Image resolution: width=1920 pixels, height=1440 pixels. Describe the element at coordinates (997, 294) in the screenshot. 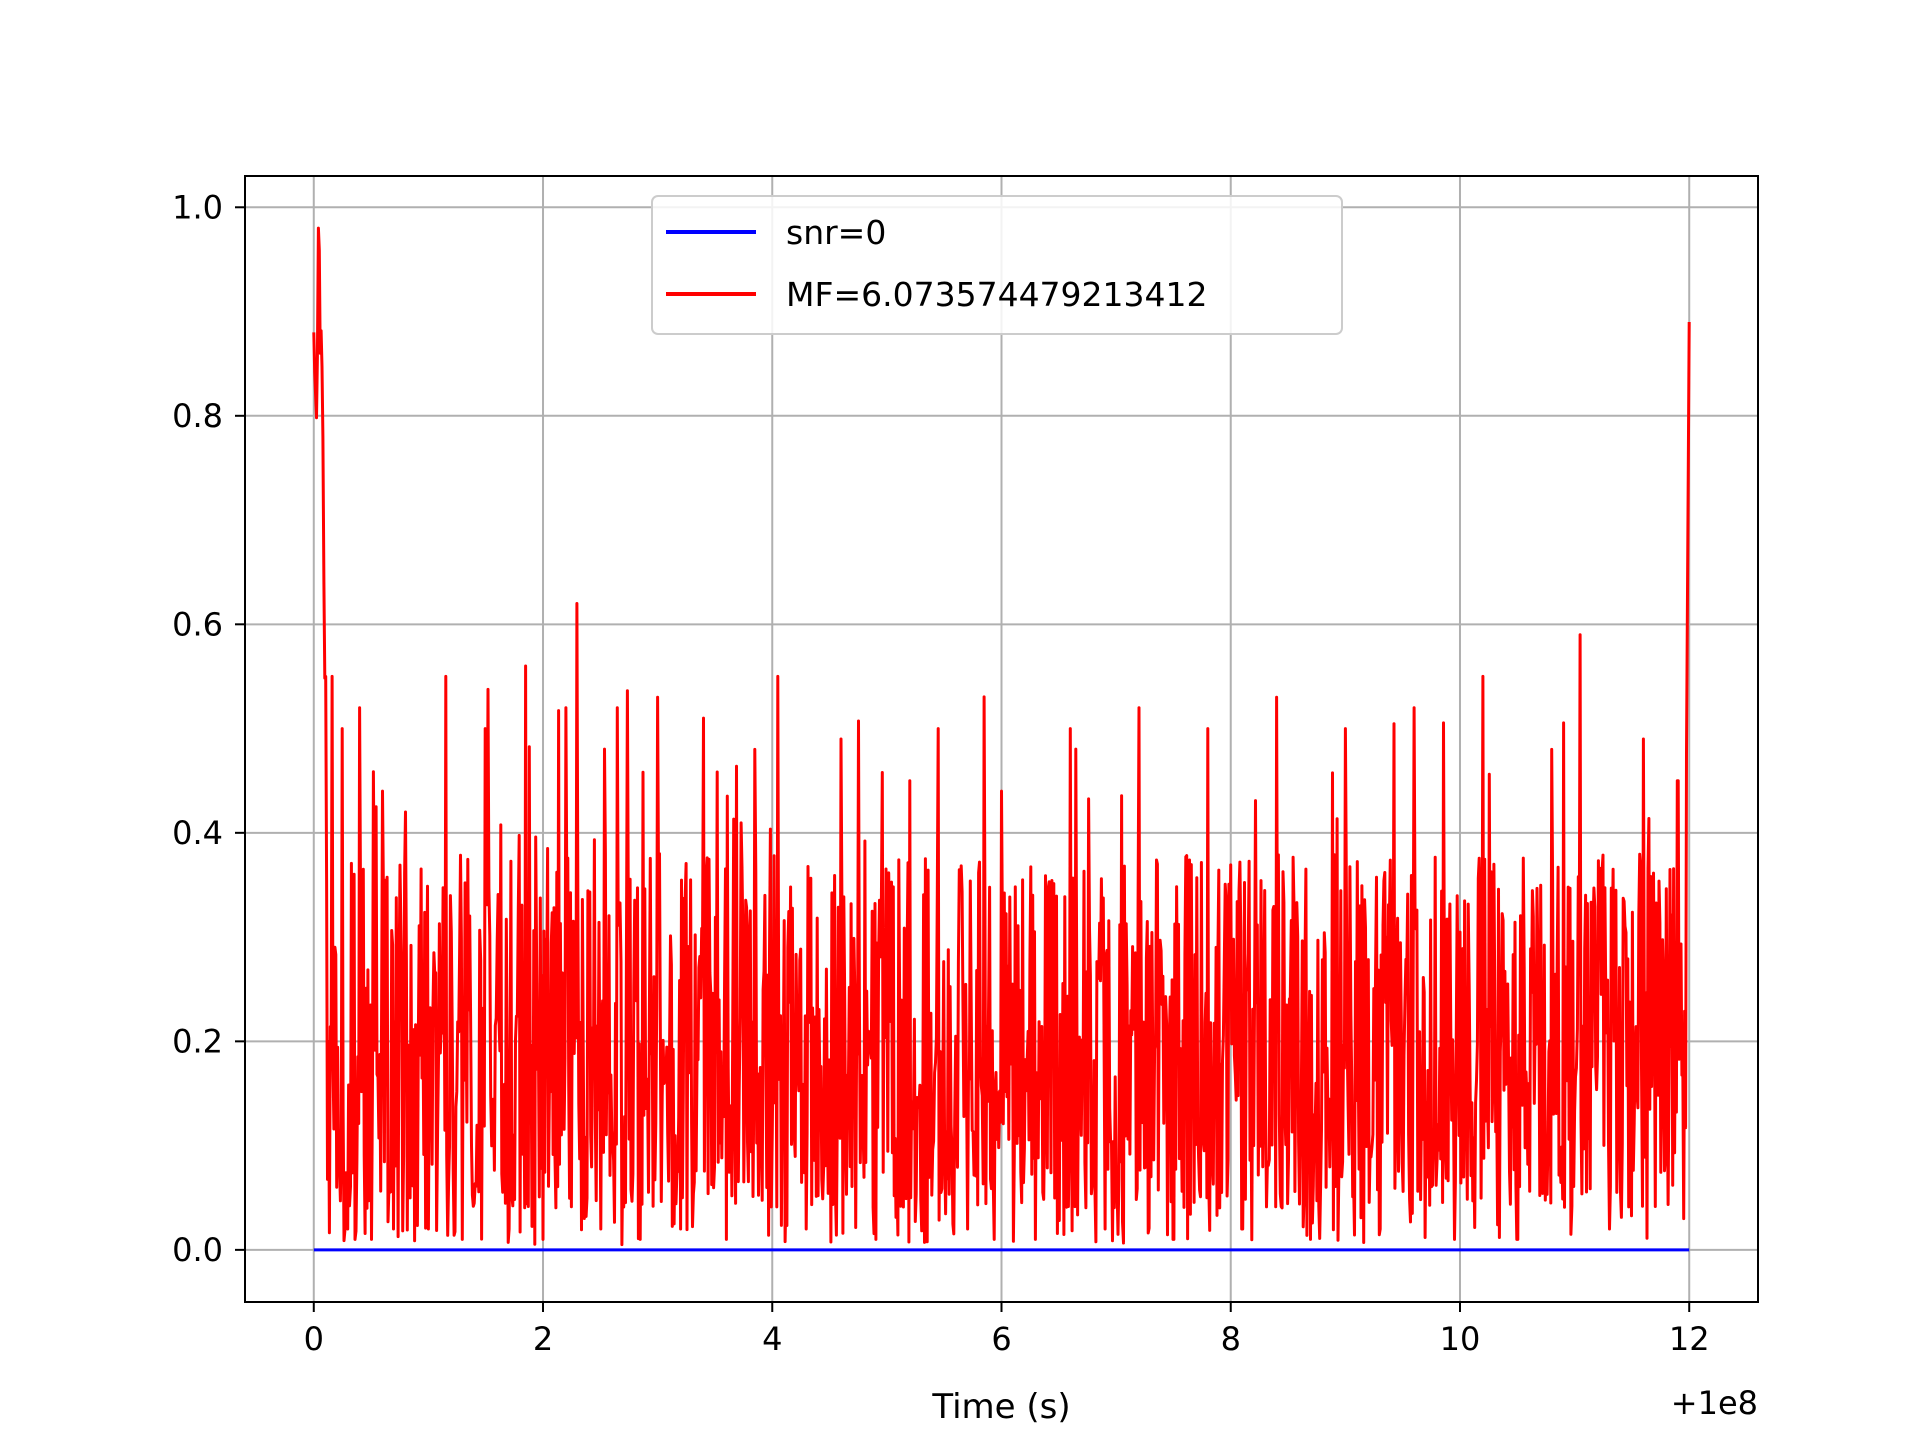

I see `legend-label: MF=6.073574479213412` at that location.